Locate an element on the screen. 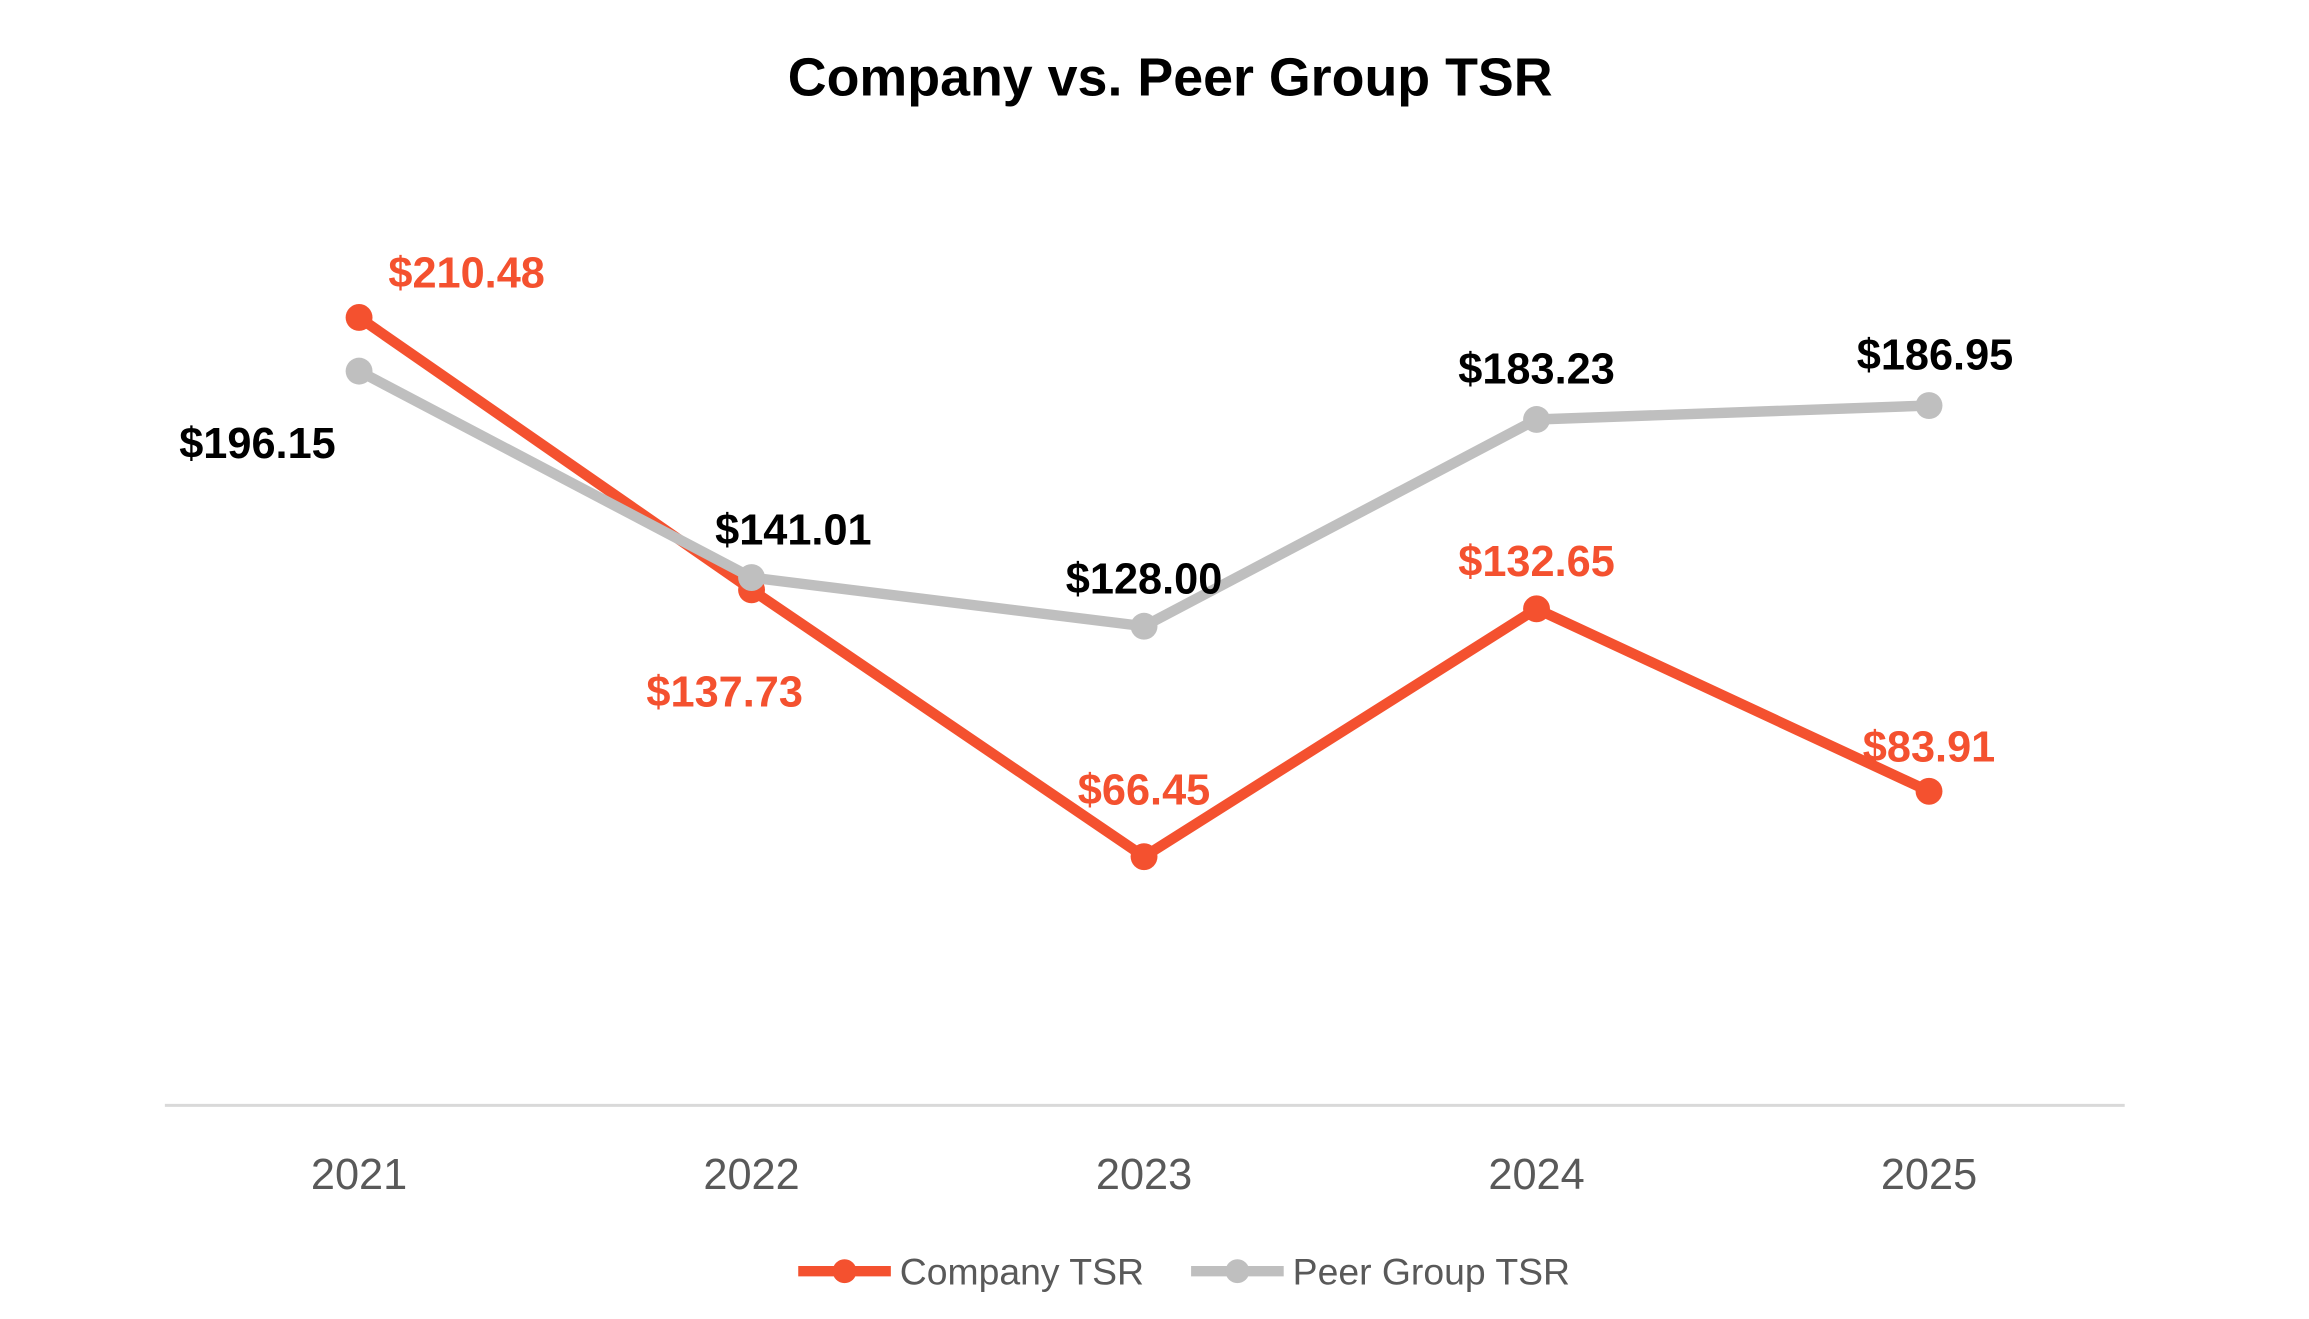 This screenshot has width=2309, height=1319. x-tick-label: 2025 is located at coordinates (1929, 1175).